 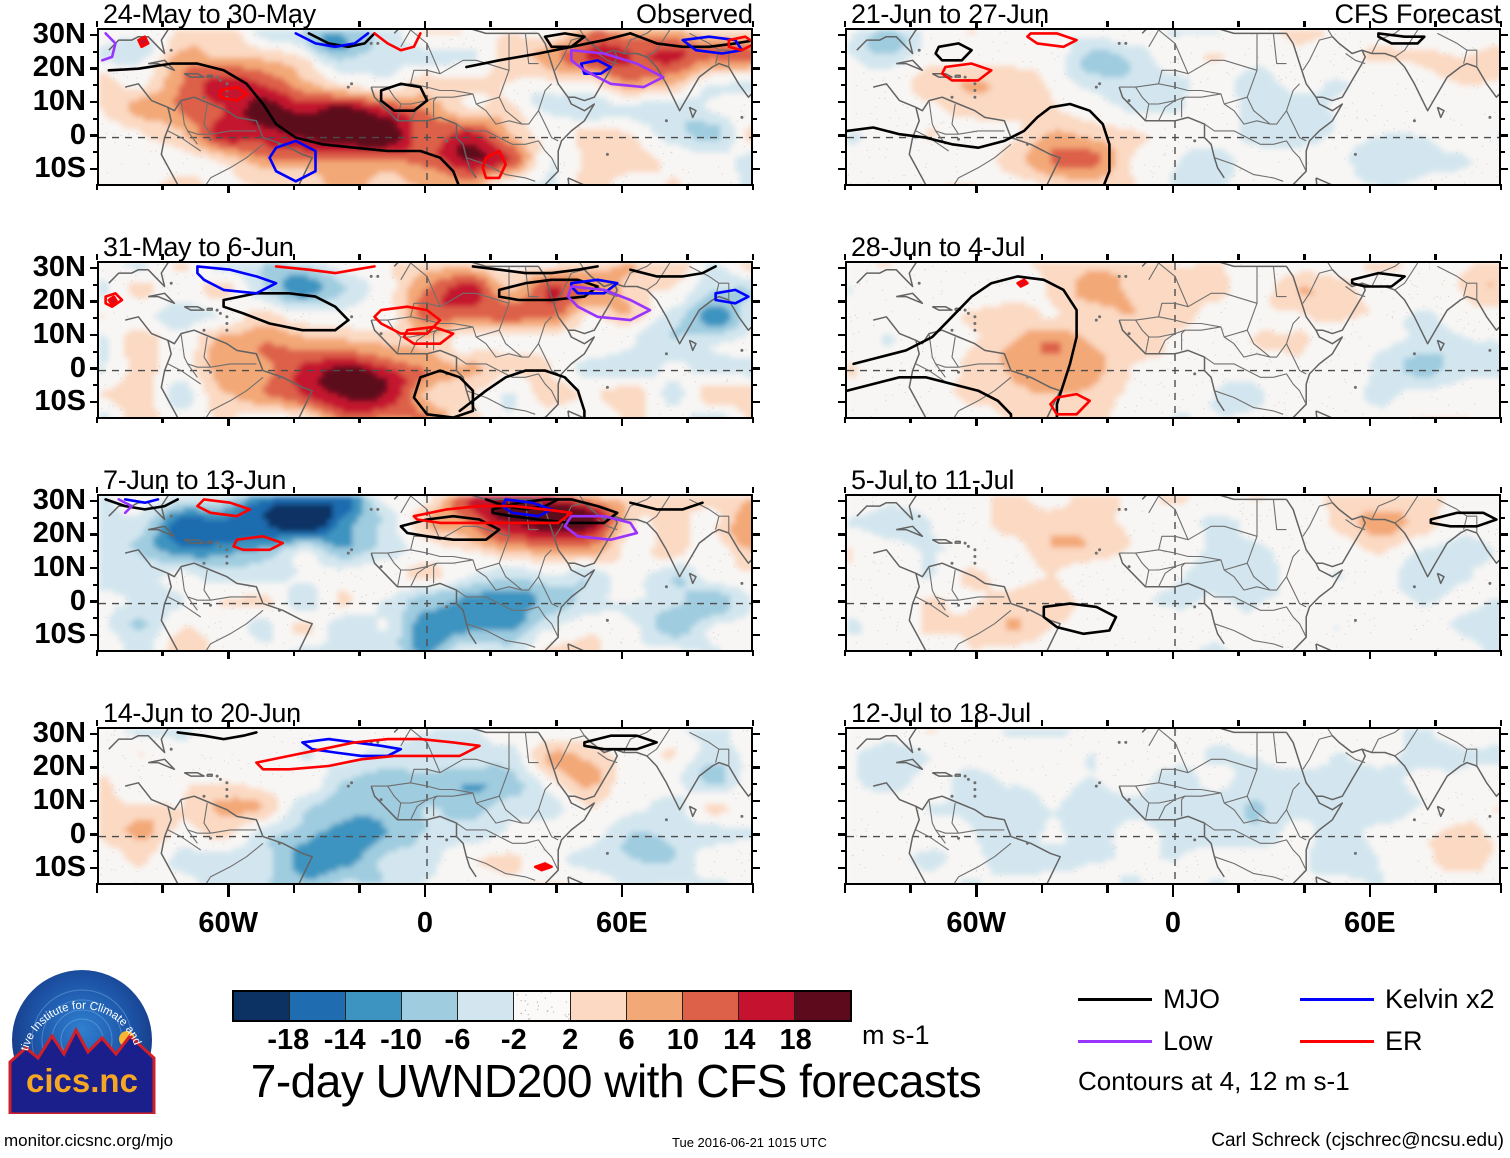 I want to click on footer-author: Carl Schreck (cjschrec@ncsu.edu), so click(x=1357, y=1140).